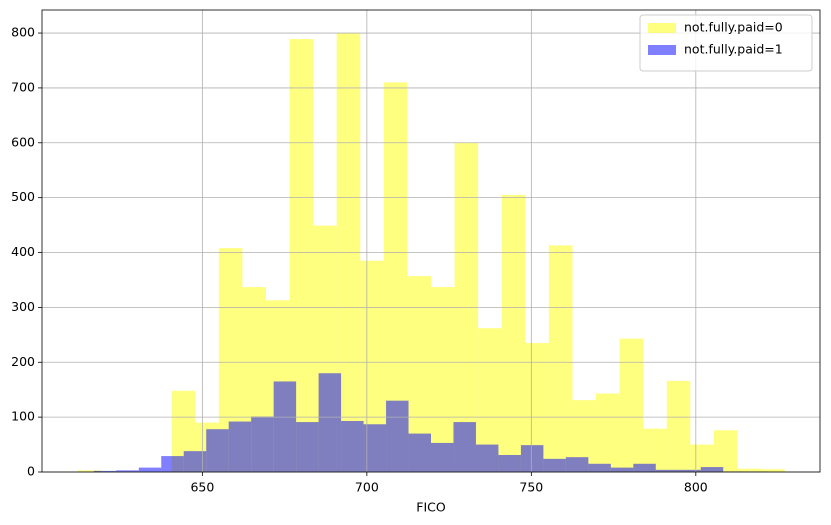 The image size is (831, 525). I want to click on y-tick-label: 600, so click(23, 141).